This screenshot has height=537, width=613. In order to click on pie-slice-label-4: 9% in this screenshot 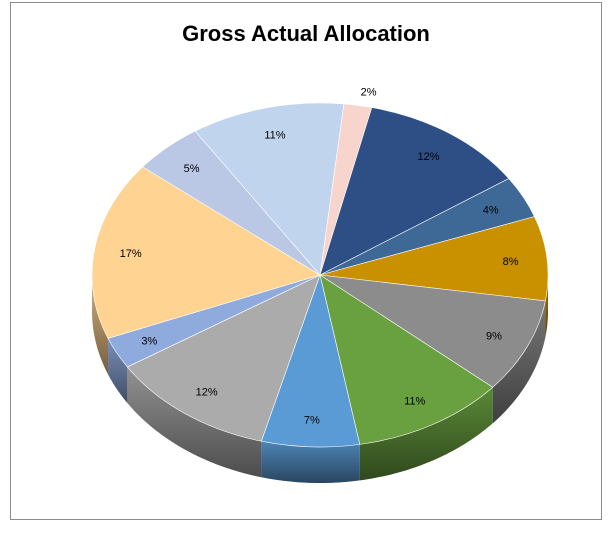, I will do `click(494, 336)`.